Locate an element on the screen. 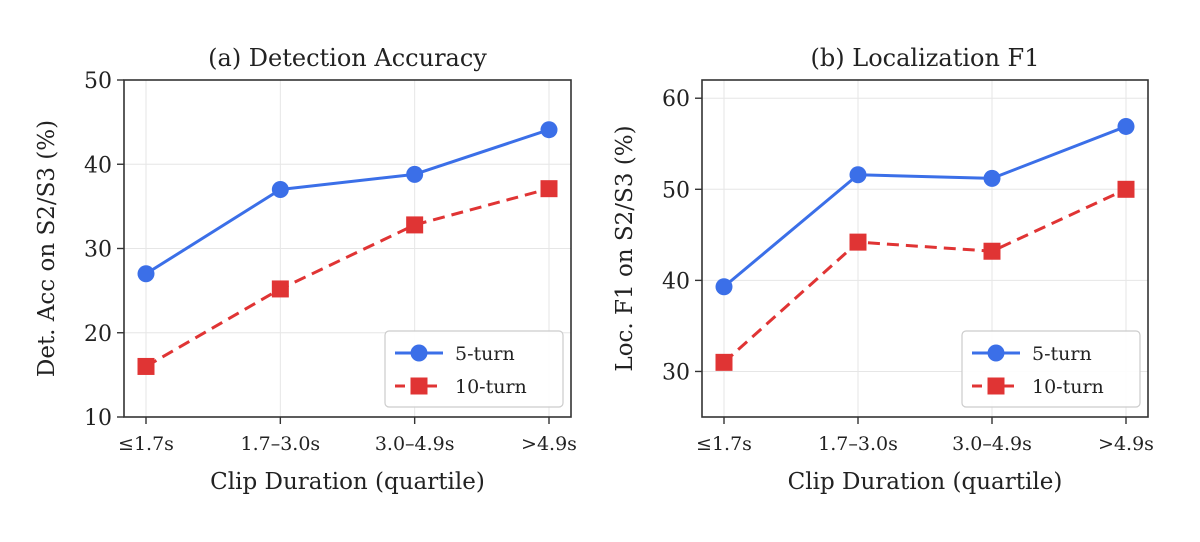 This screenshot has width=1200, height=542. y-tick-label: 60 is located at coordinates (676, 99).